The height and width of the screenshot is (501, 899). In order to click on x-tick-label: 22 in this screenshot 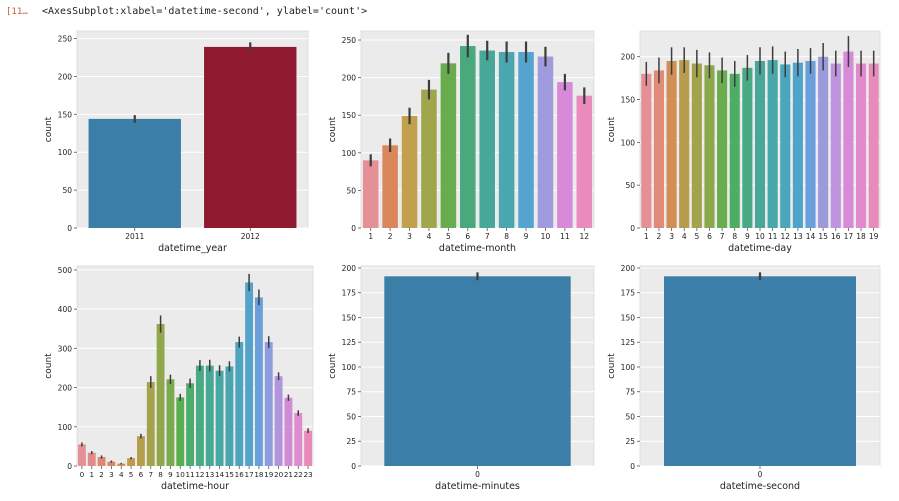, I will do `click(298, 474)`.